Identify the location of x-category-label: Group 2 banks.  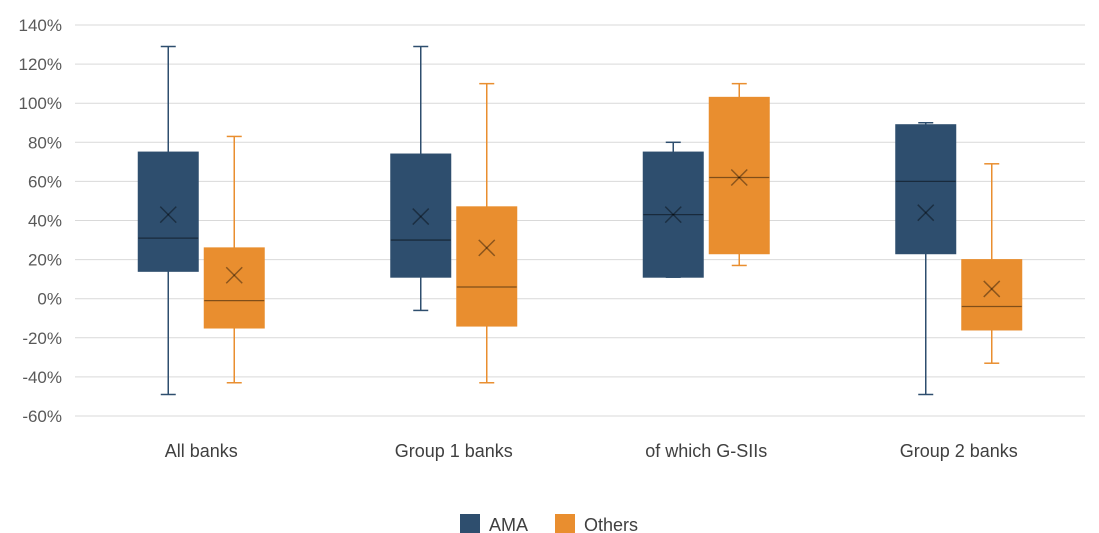
(959, 451).